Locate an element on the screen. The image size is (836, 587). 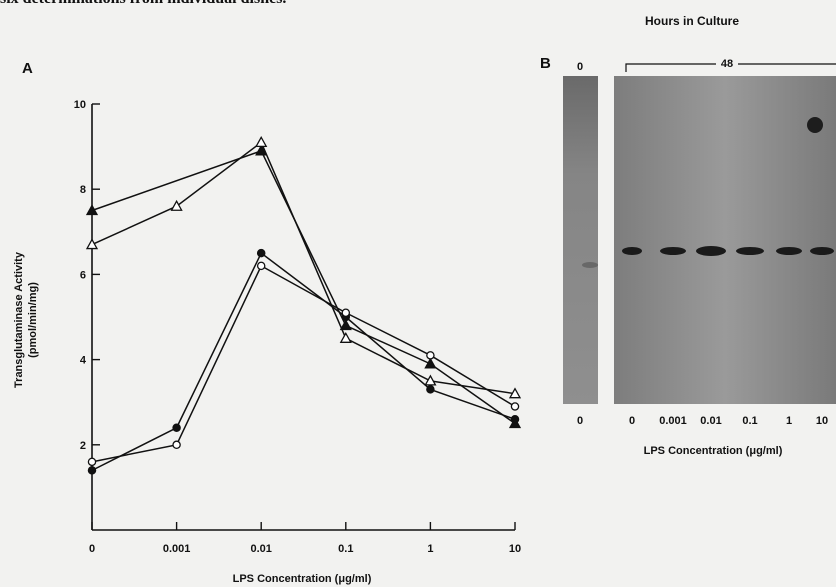
y-tick-label: 6 is located at coordinates (83, 275).